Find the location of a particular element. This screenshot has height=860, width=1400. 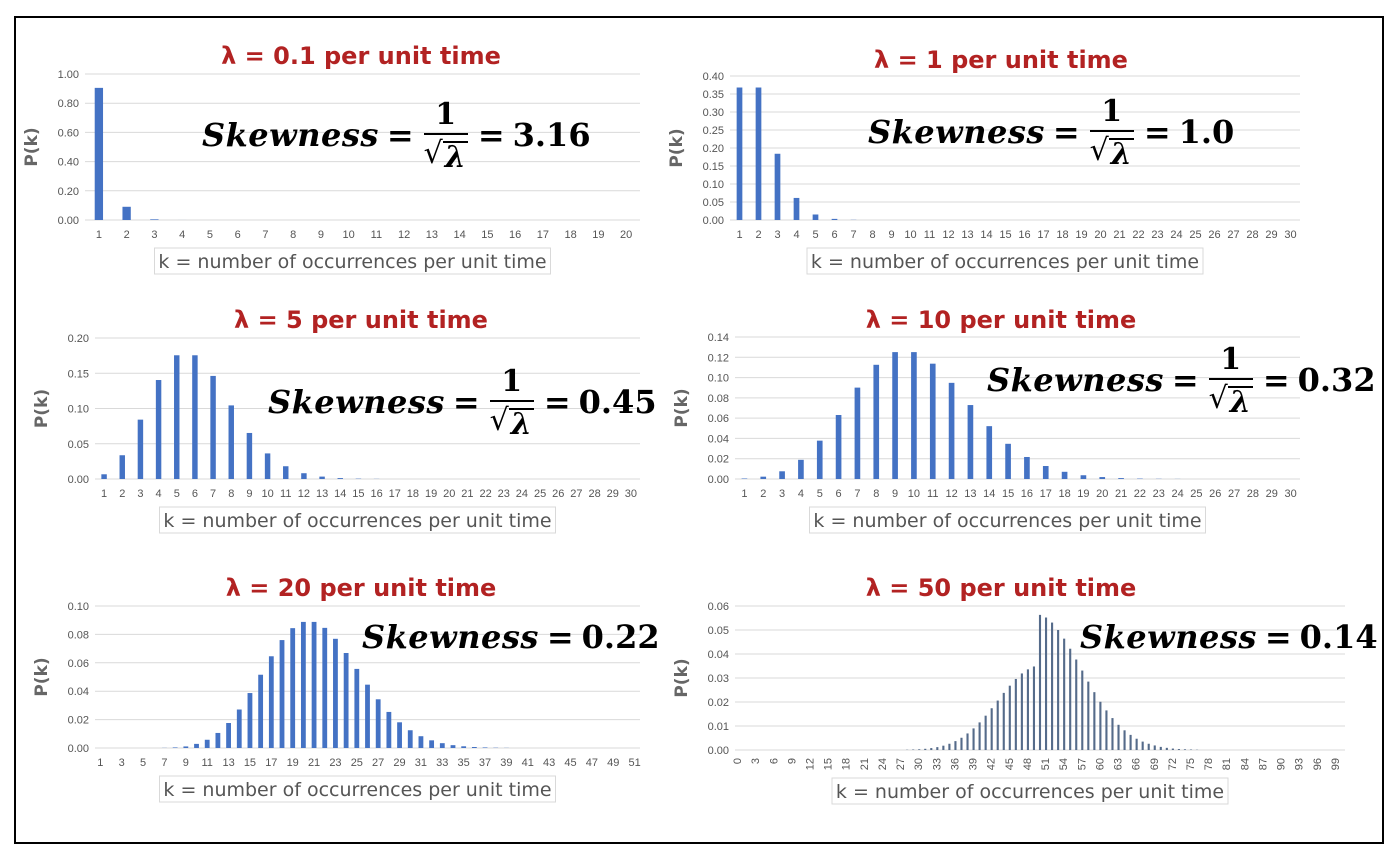

y-tick-label: 0.00 is located at coordinates (718, 751).